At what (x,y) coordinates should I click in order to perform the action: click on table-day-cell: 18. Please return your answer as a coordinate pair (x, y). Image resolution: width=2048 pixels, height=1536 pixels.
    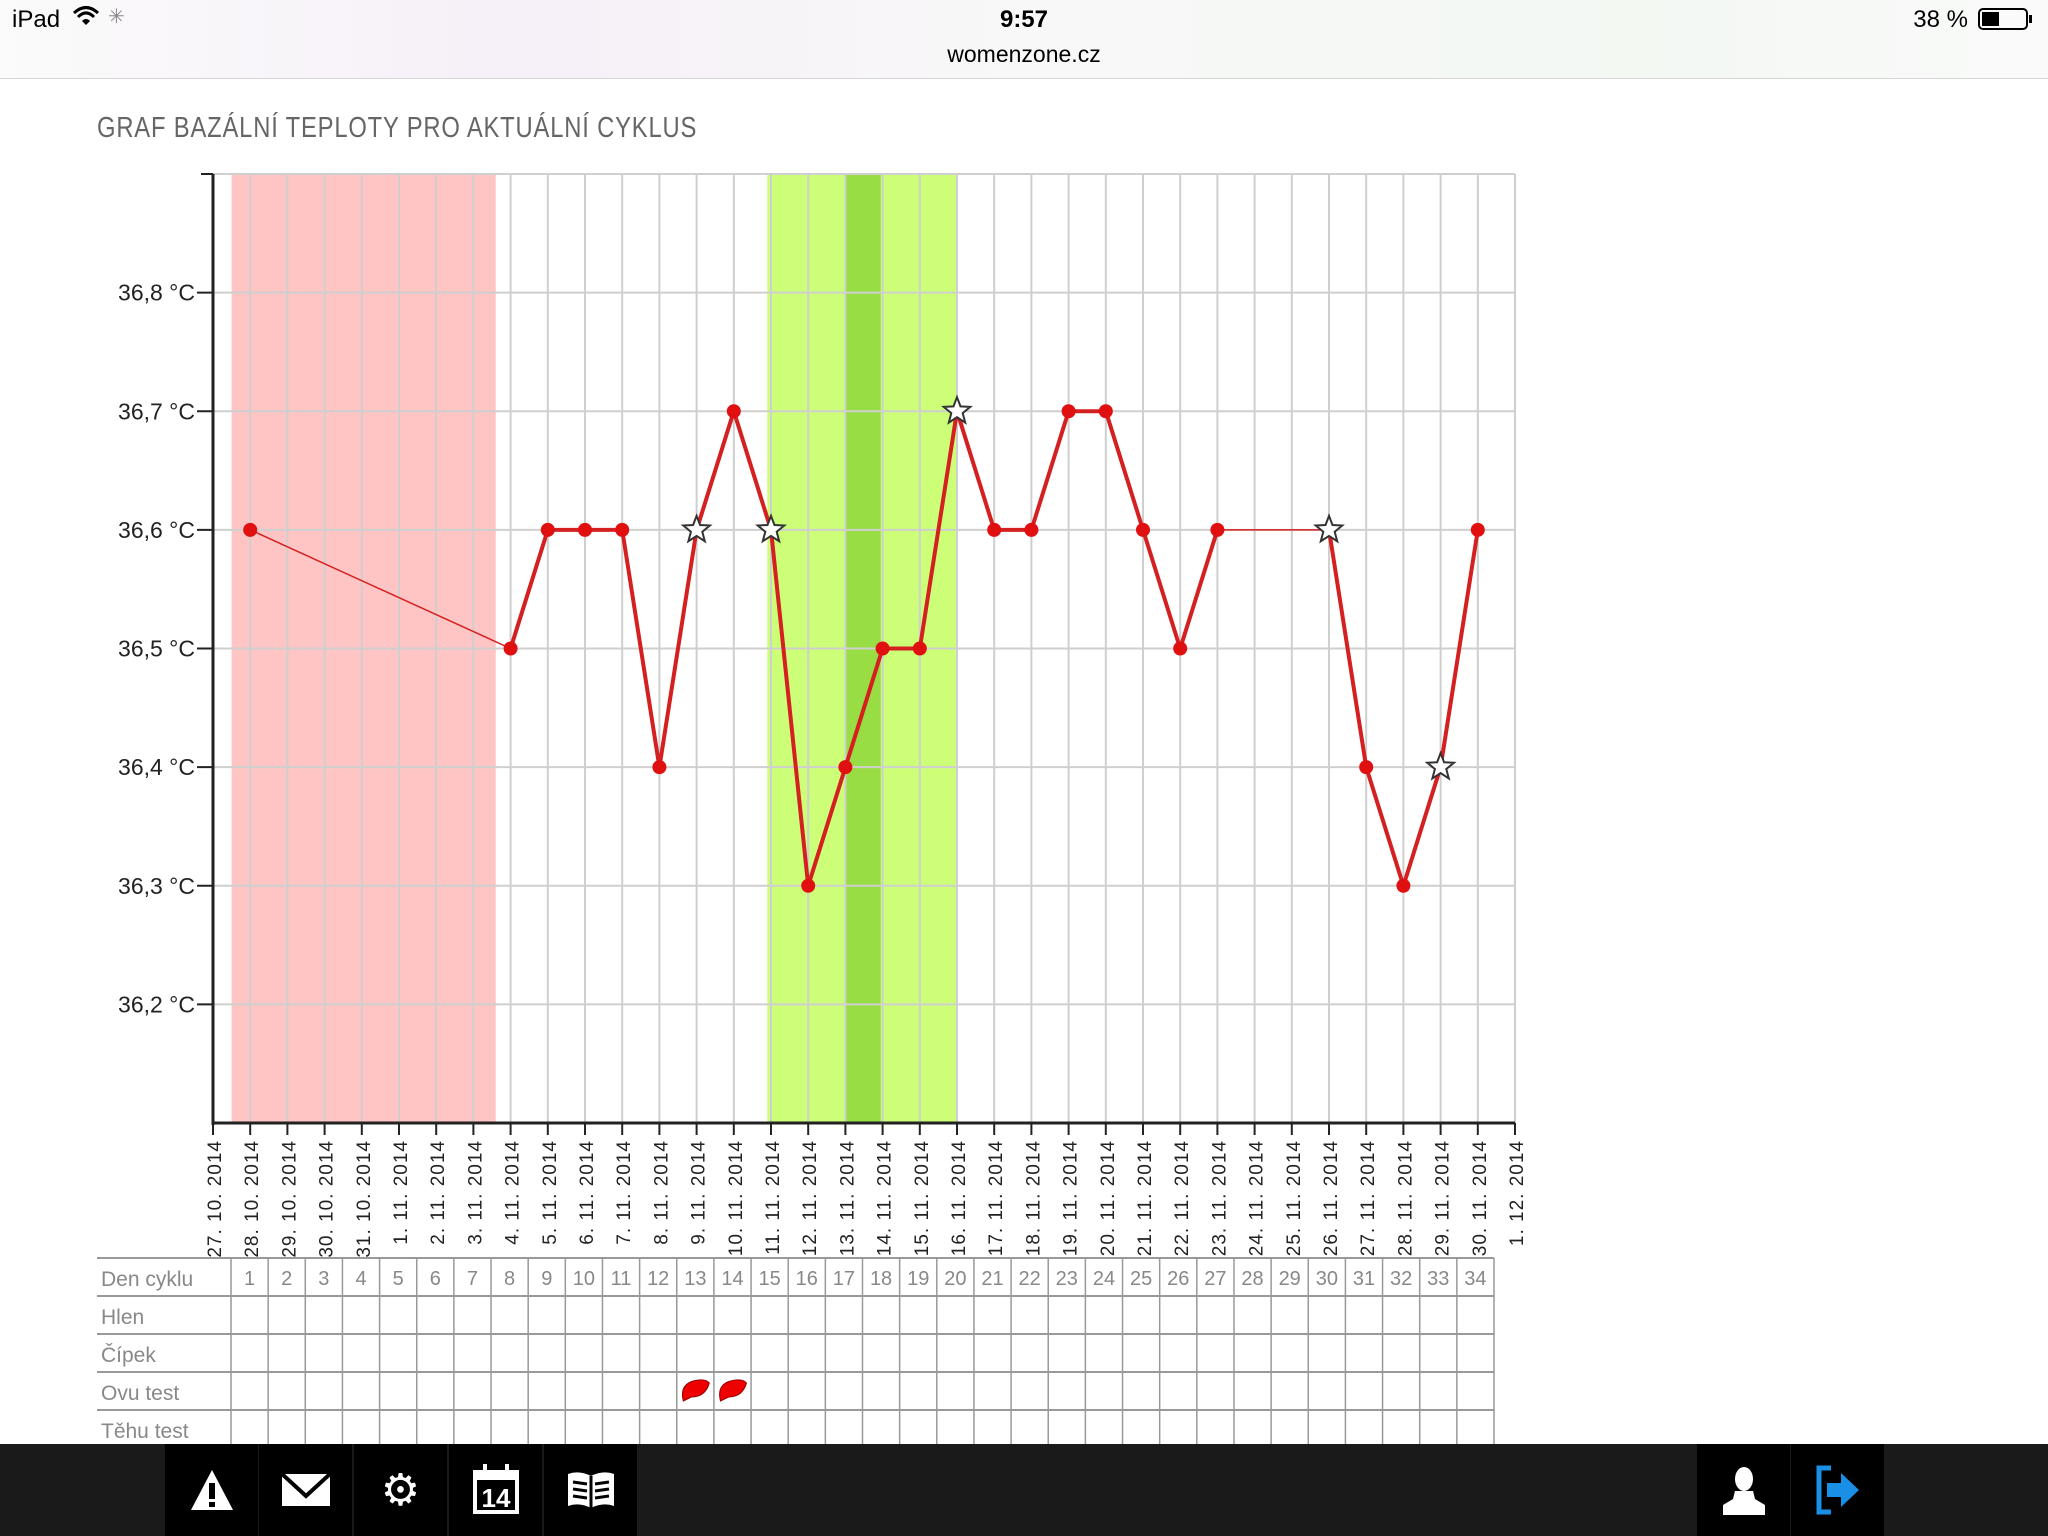
    Looking at the image, I should click on (881, 1279).